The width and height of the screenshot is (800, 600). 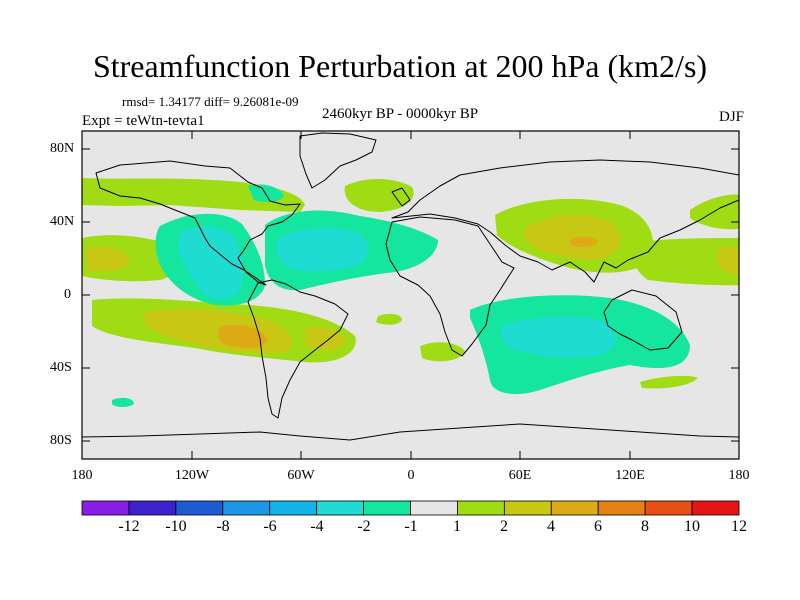 What do you see at coordinates (565, 221) in the screenshot?
I see `eurasia-outline` at bounding box center [565, 221].